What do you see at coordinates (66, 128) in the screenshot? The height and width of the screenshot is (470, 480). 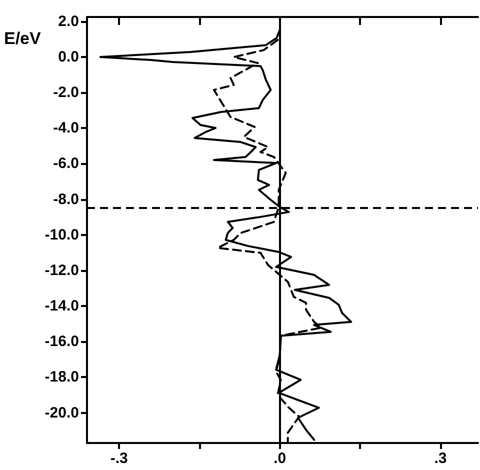 I see `y-tick-label: -4.0` at bounding box center [66, 128].